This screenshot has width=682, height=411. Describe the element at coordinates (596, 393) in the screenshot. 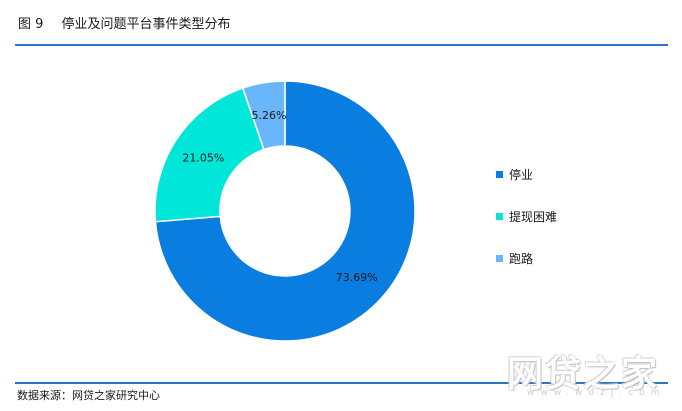

I see `watermark-url: www.wdzj.com` at that location.